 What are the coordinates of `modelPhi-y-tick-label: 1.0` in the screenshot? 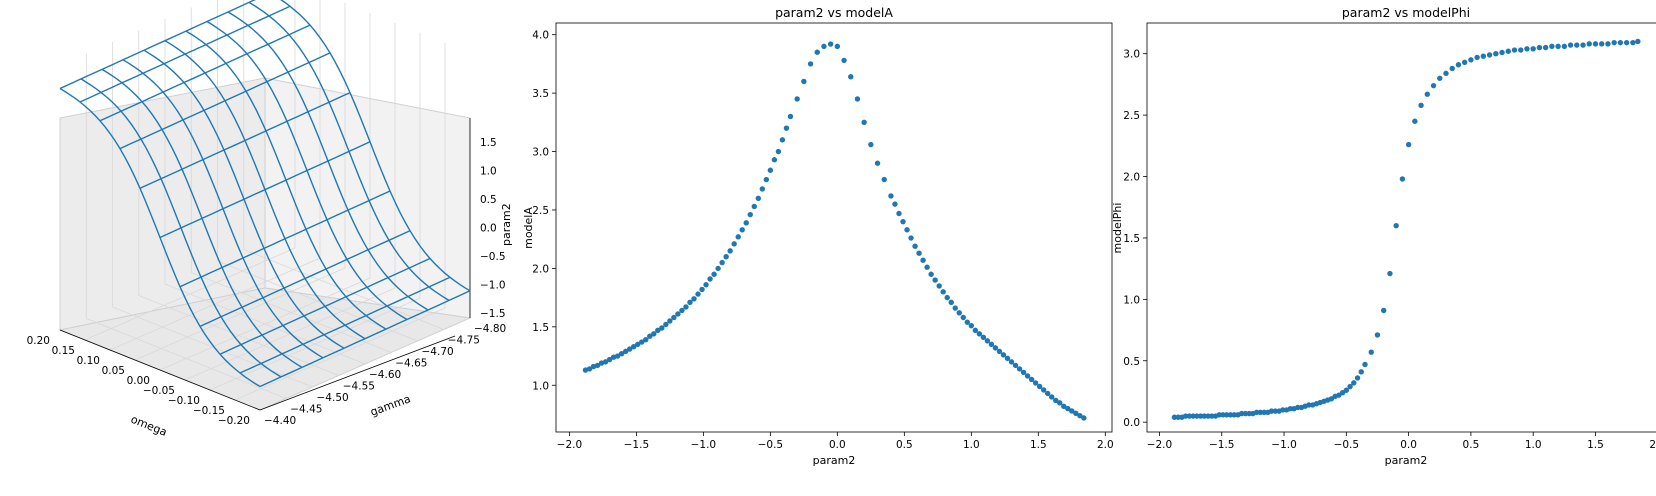 It's located at (1131, 300).